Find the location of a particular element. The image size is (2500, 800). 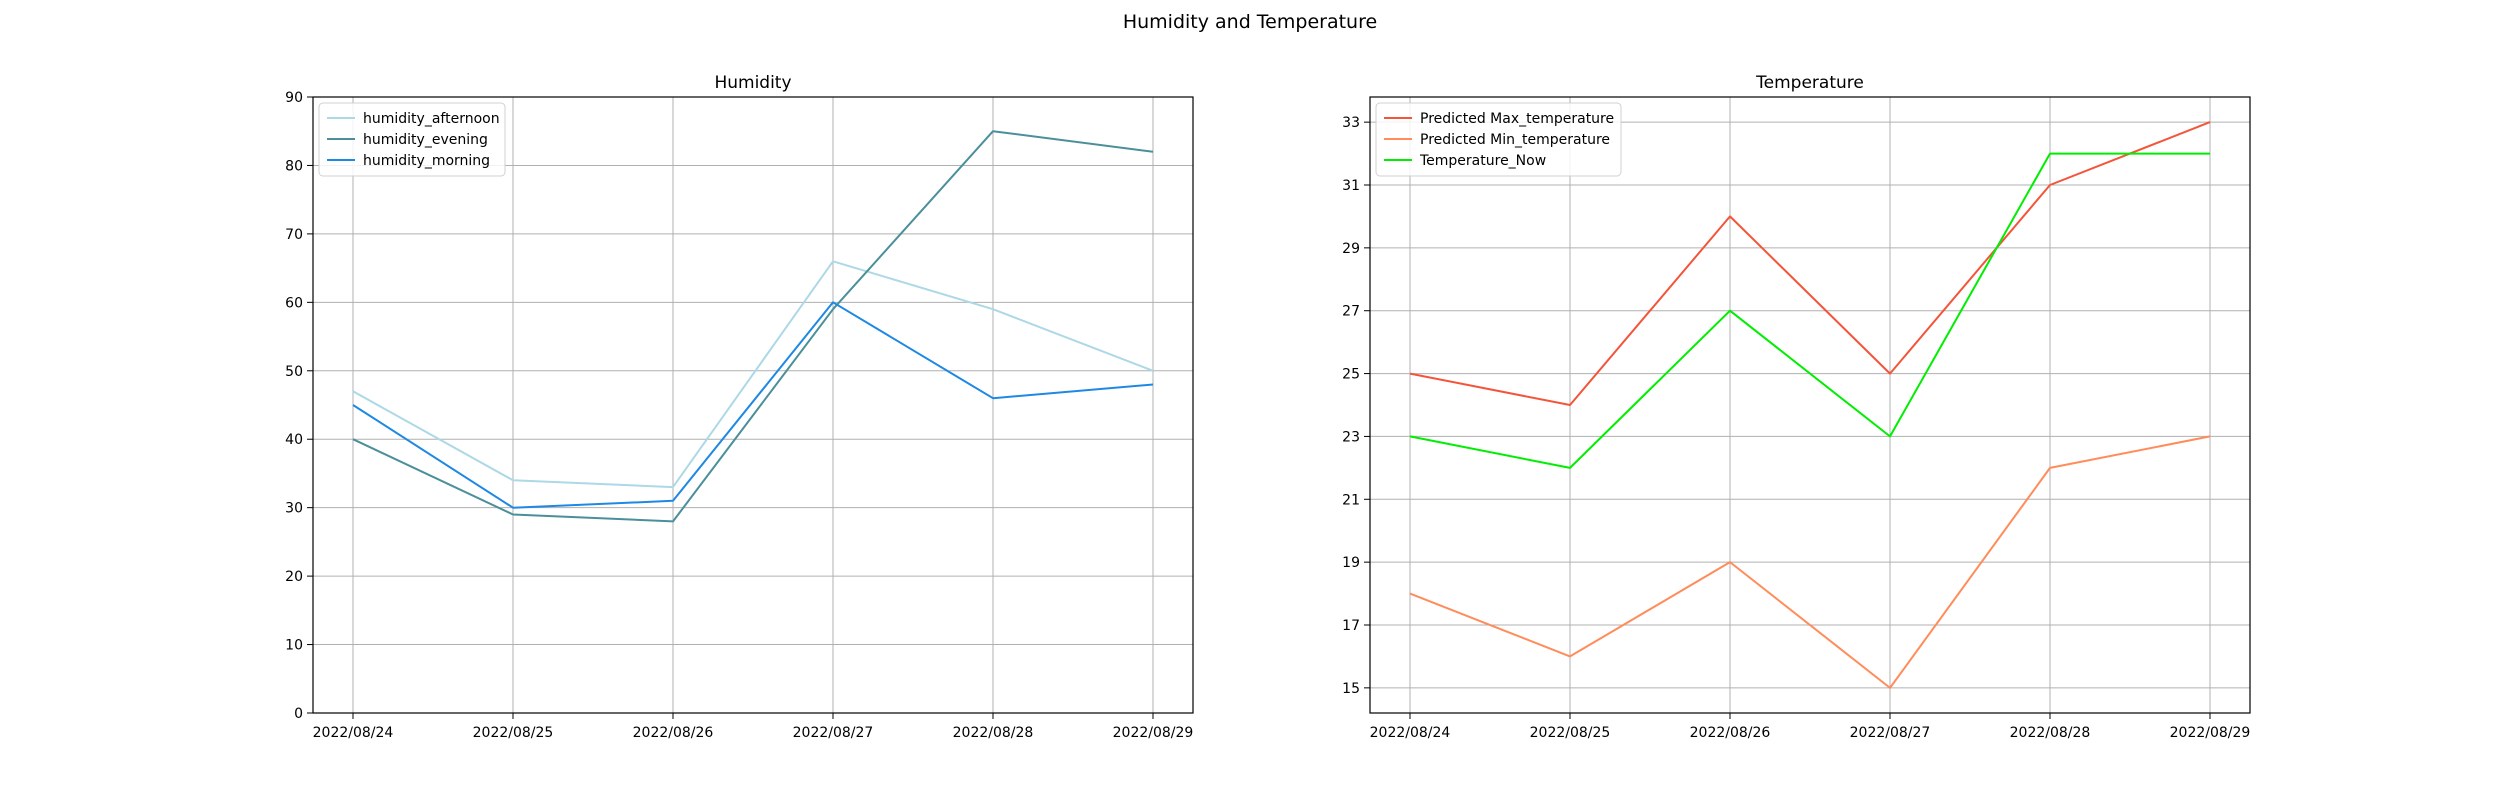

y-tick-label: 30 is located at coordinates (294, 509).